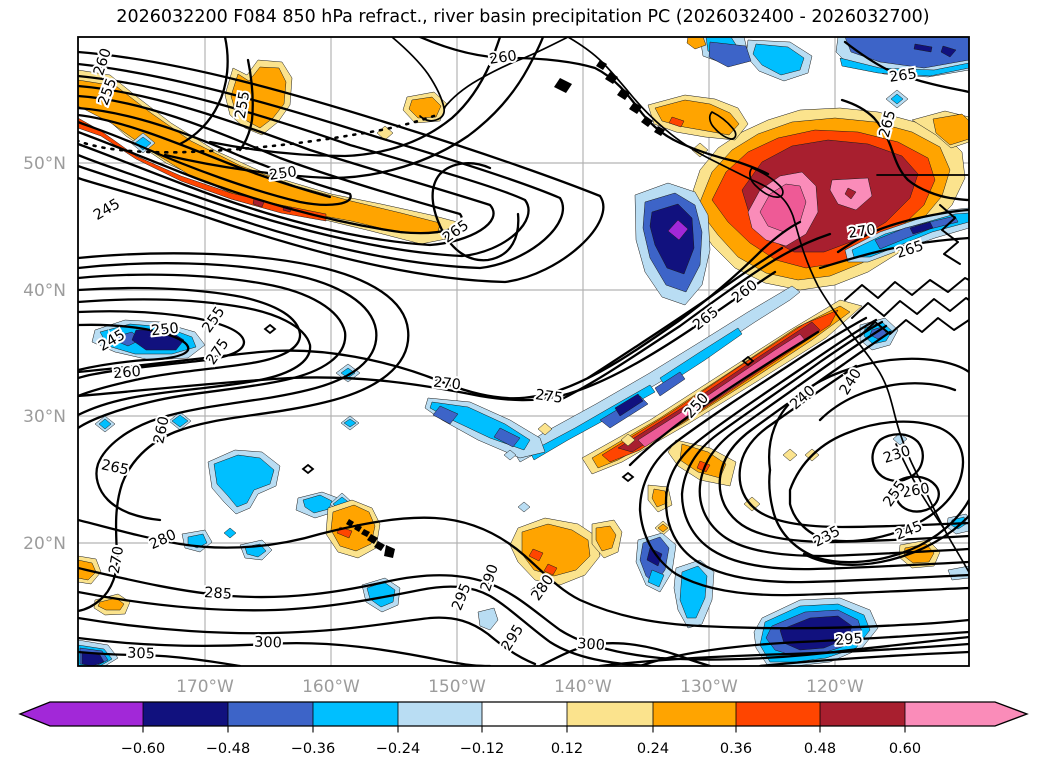 The width and height of the screenshot is (1047, 769). What do you see at coordinates (835, 687) in the screenshot?
I see `lon-label-120w: 120°W` at bounding box center [835, 687].